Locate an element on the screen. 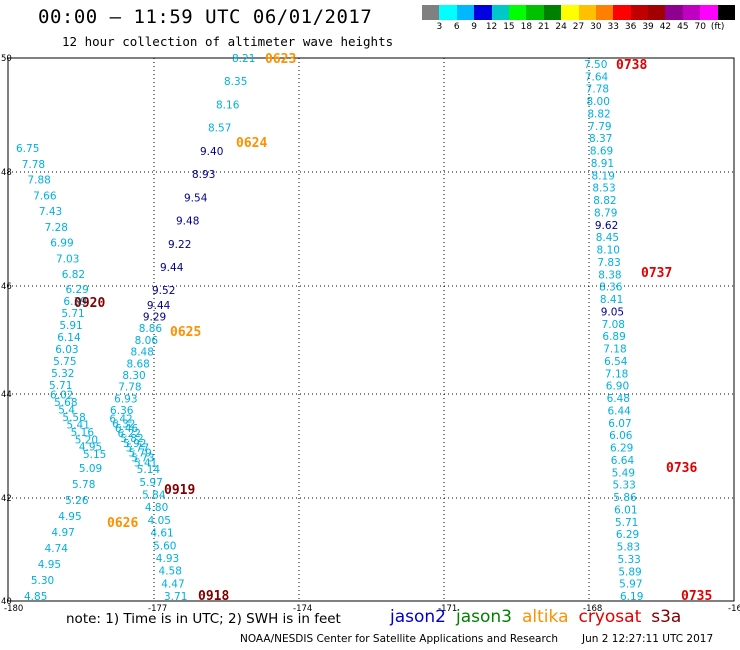 The height and width of the screenshot is (650, 740). color-scale-label: 30 is located at coordinates (596, 27).